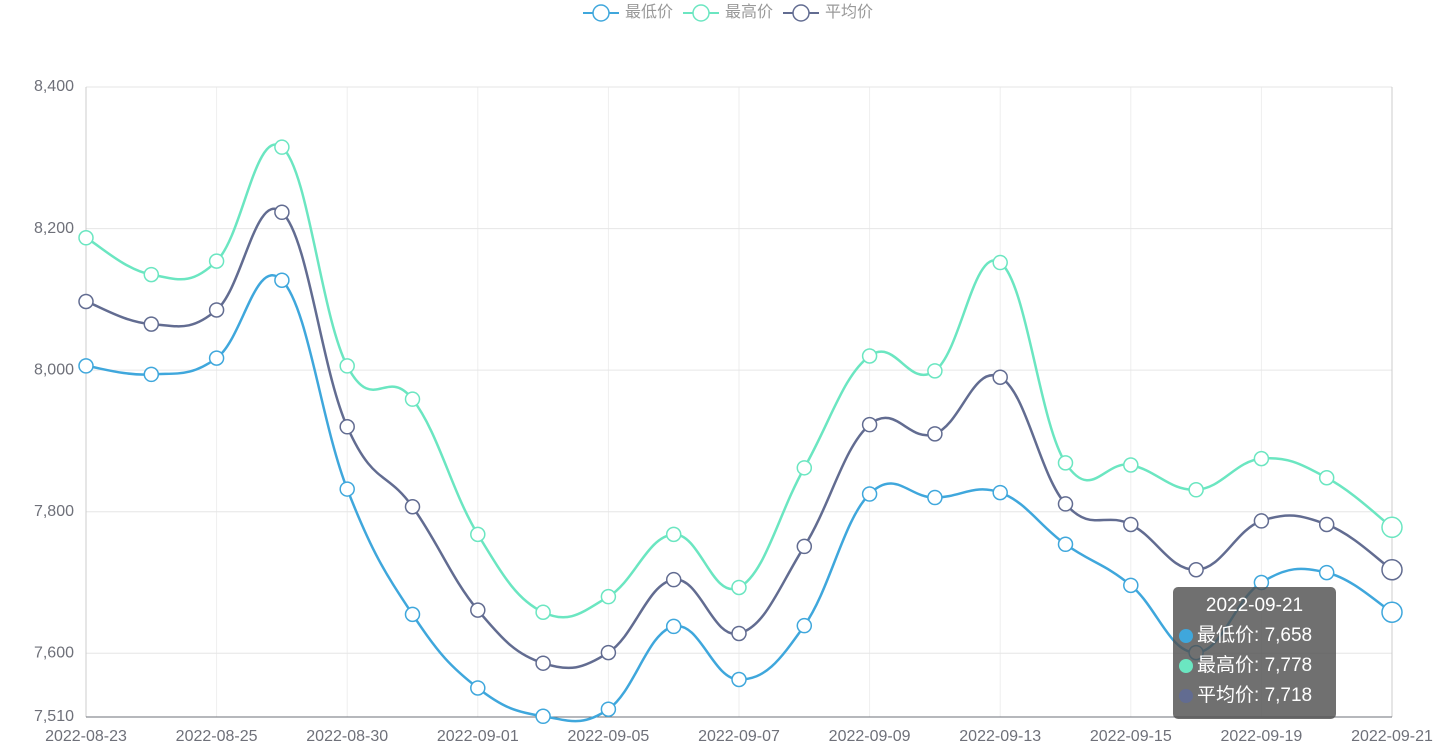 Image resolution: width=1447 pixels, height=751 pixels. Describe the element at coordinates (54, 653) in the screenshot. I see `y-tick-label: 7,600` at that location.